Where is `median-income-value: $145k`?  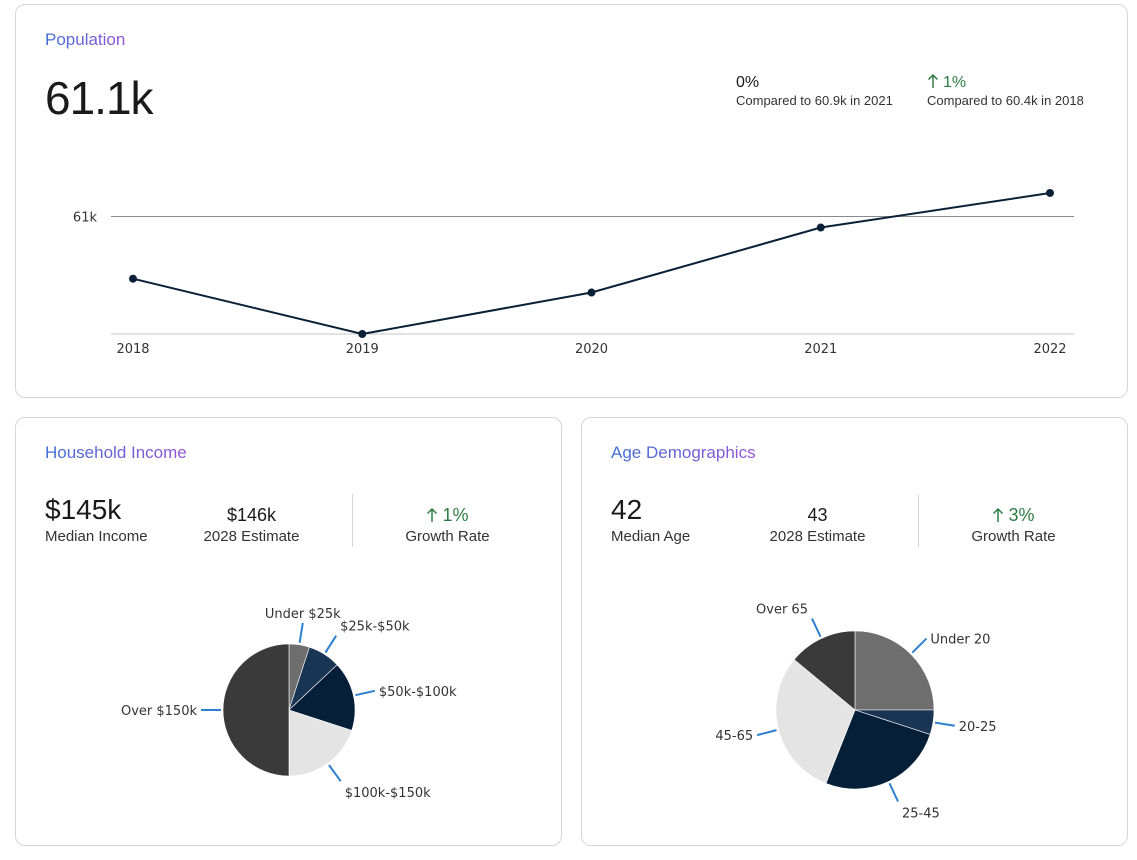 median-income-value: $145k is located at coordinates (83, 509).